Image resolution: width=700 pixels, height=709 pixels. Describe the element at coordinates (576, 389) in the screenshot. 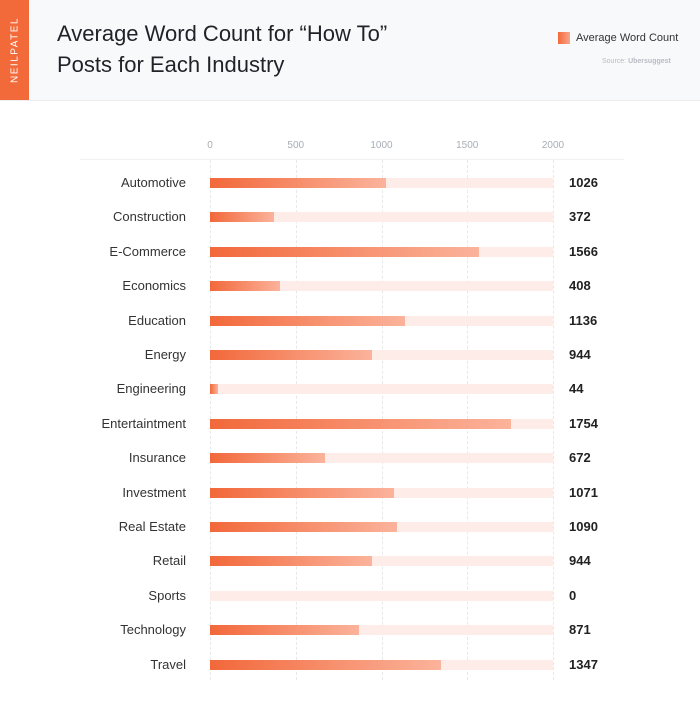

I see `value-label: 44` at that location.